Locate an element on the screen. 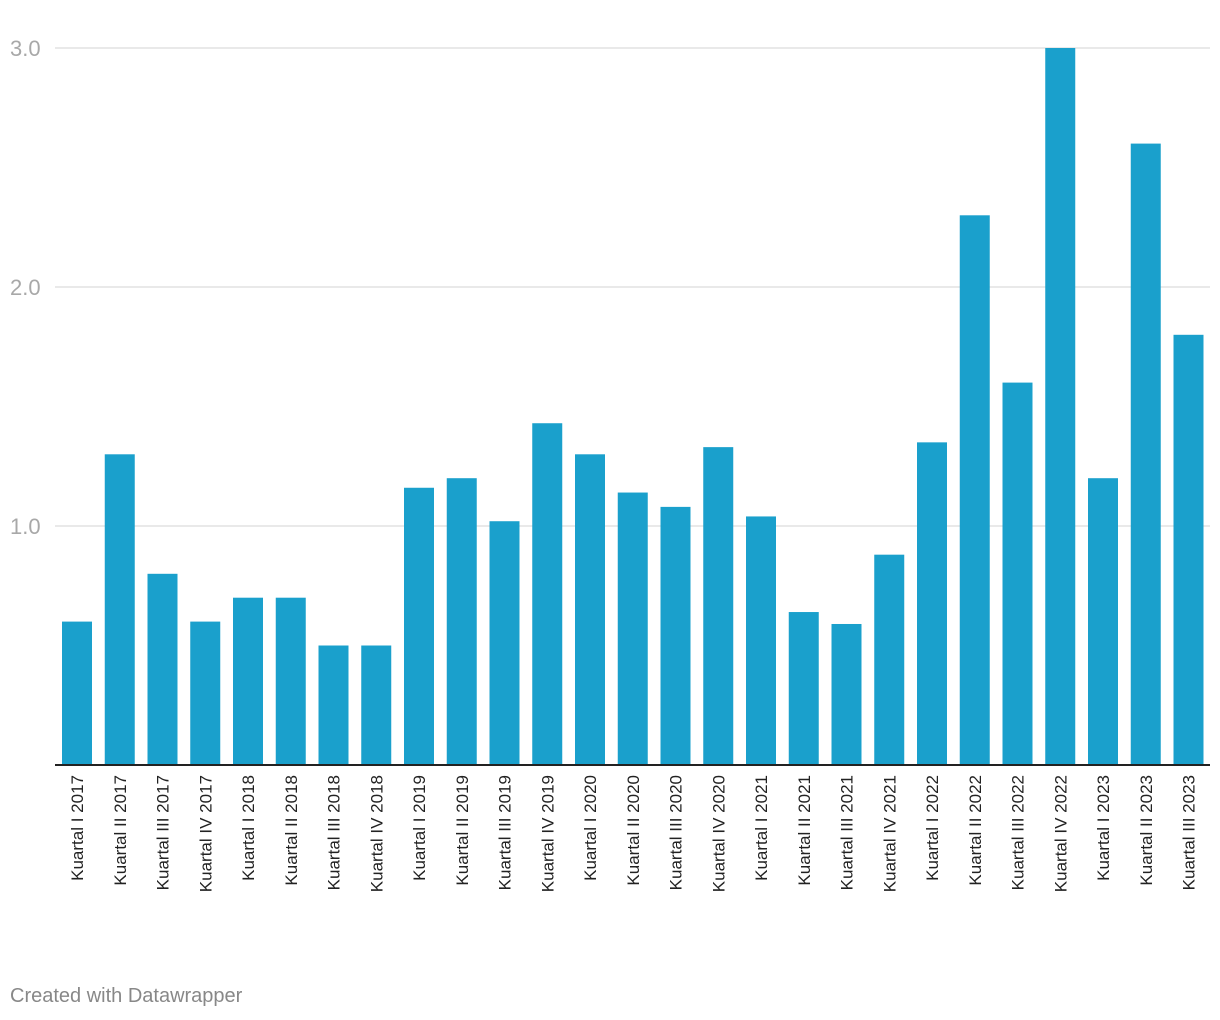  x-tick-label: Kuartal I 2019 is located at coordinates (419, 828).